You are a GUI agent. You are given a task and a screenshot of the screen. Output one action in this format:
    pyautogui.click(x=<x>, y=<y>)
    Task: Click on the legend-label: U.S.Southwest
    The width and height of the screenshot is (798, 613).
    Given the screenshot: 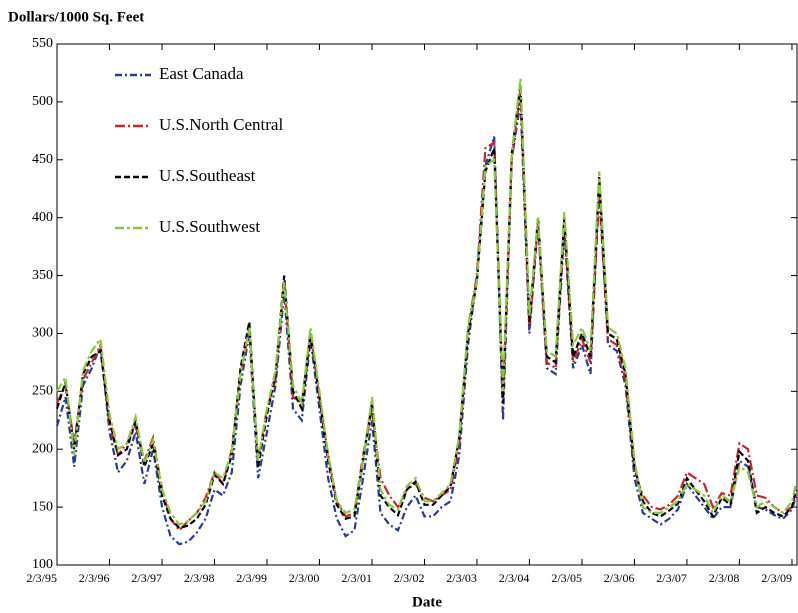 What is the action you would take?
    pyautogui.click(x=209, y=226)
    